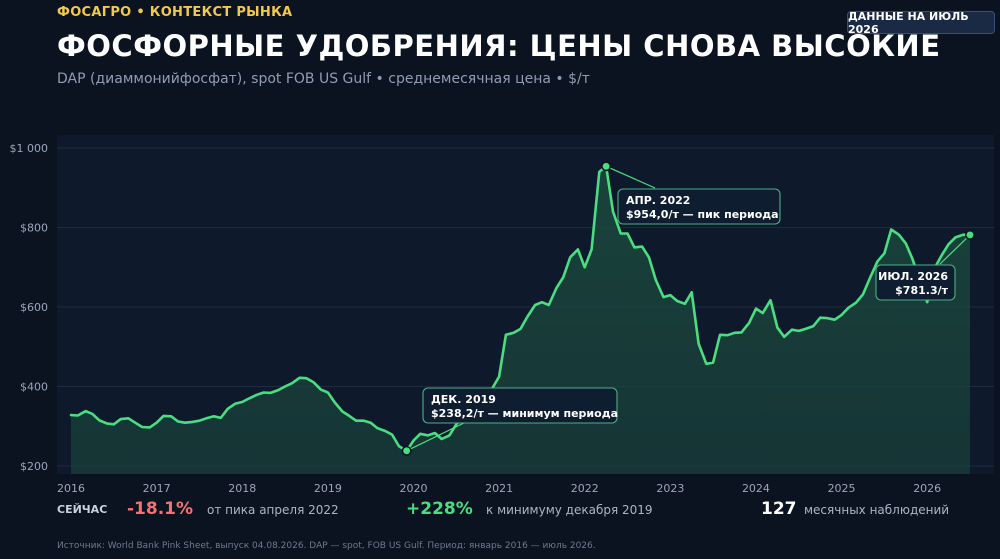  I want to click on y-tick-label: $600, so click(34, 307).